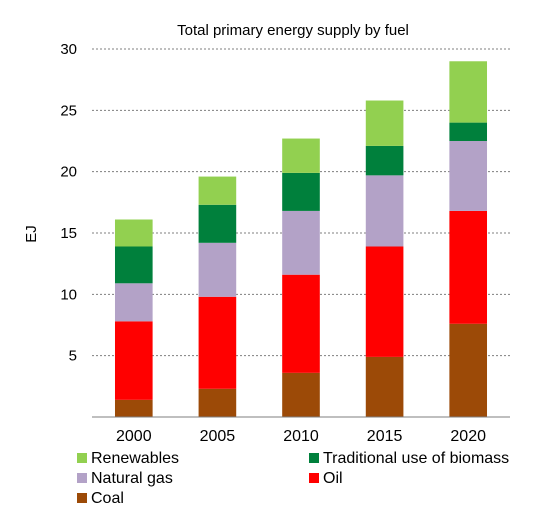  What do you see at coordinates (218, 436) in the screenshot?
I see `x-tick-label: 2005` at bounding box center [218, 436].